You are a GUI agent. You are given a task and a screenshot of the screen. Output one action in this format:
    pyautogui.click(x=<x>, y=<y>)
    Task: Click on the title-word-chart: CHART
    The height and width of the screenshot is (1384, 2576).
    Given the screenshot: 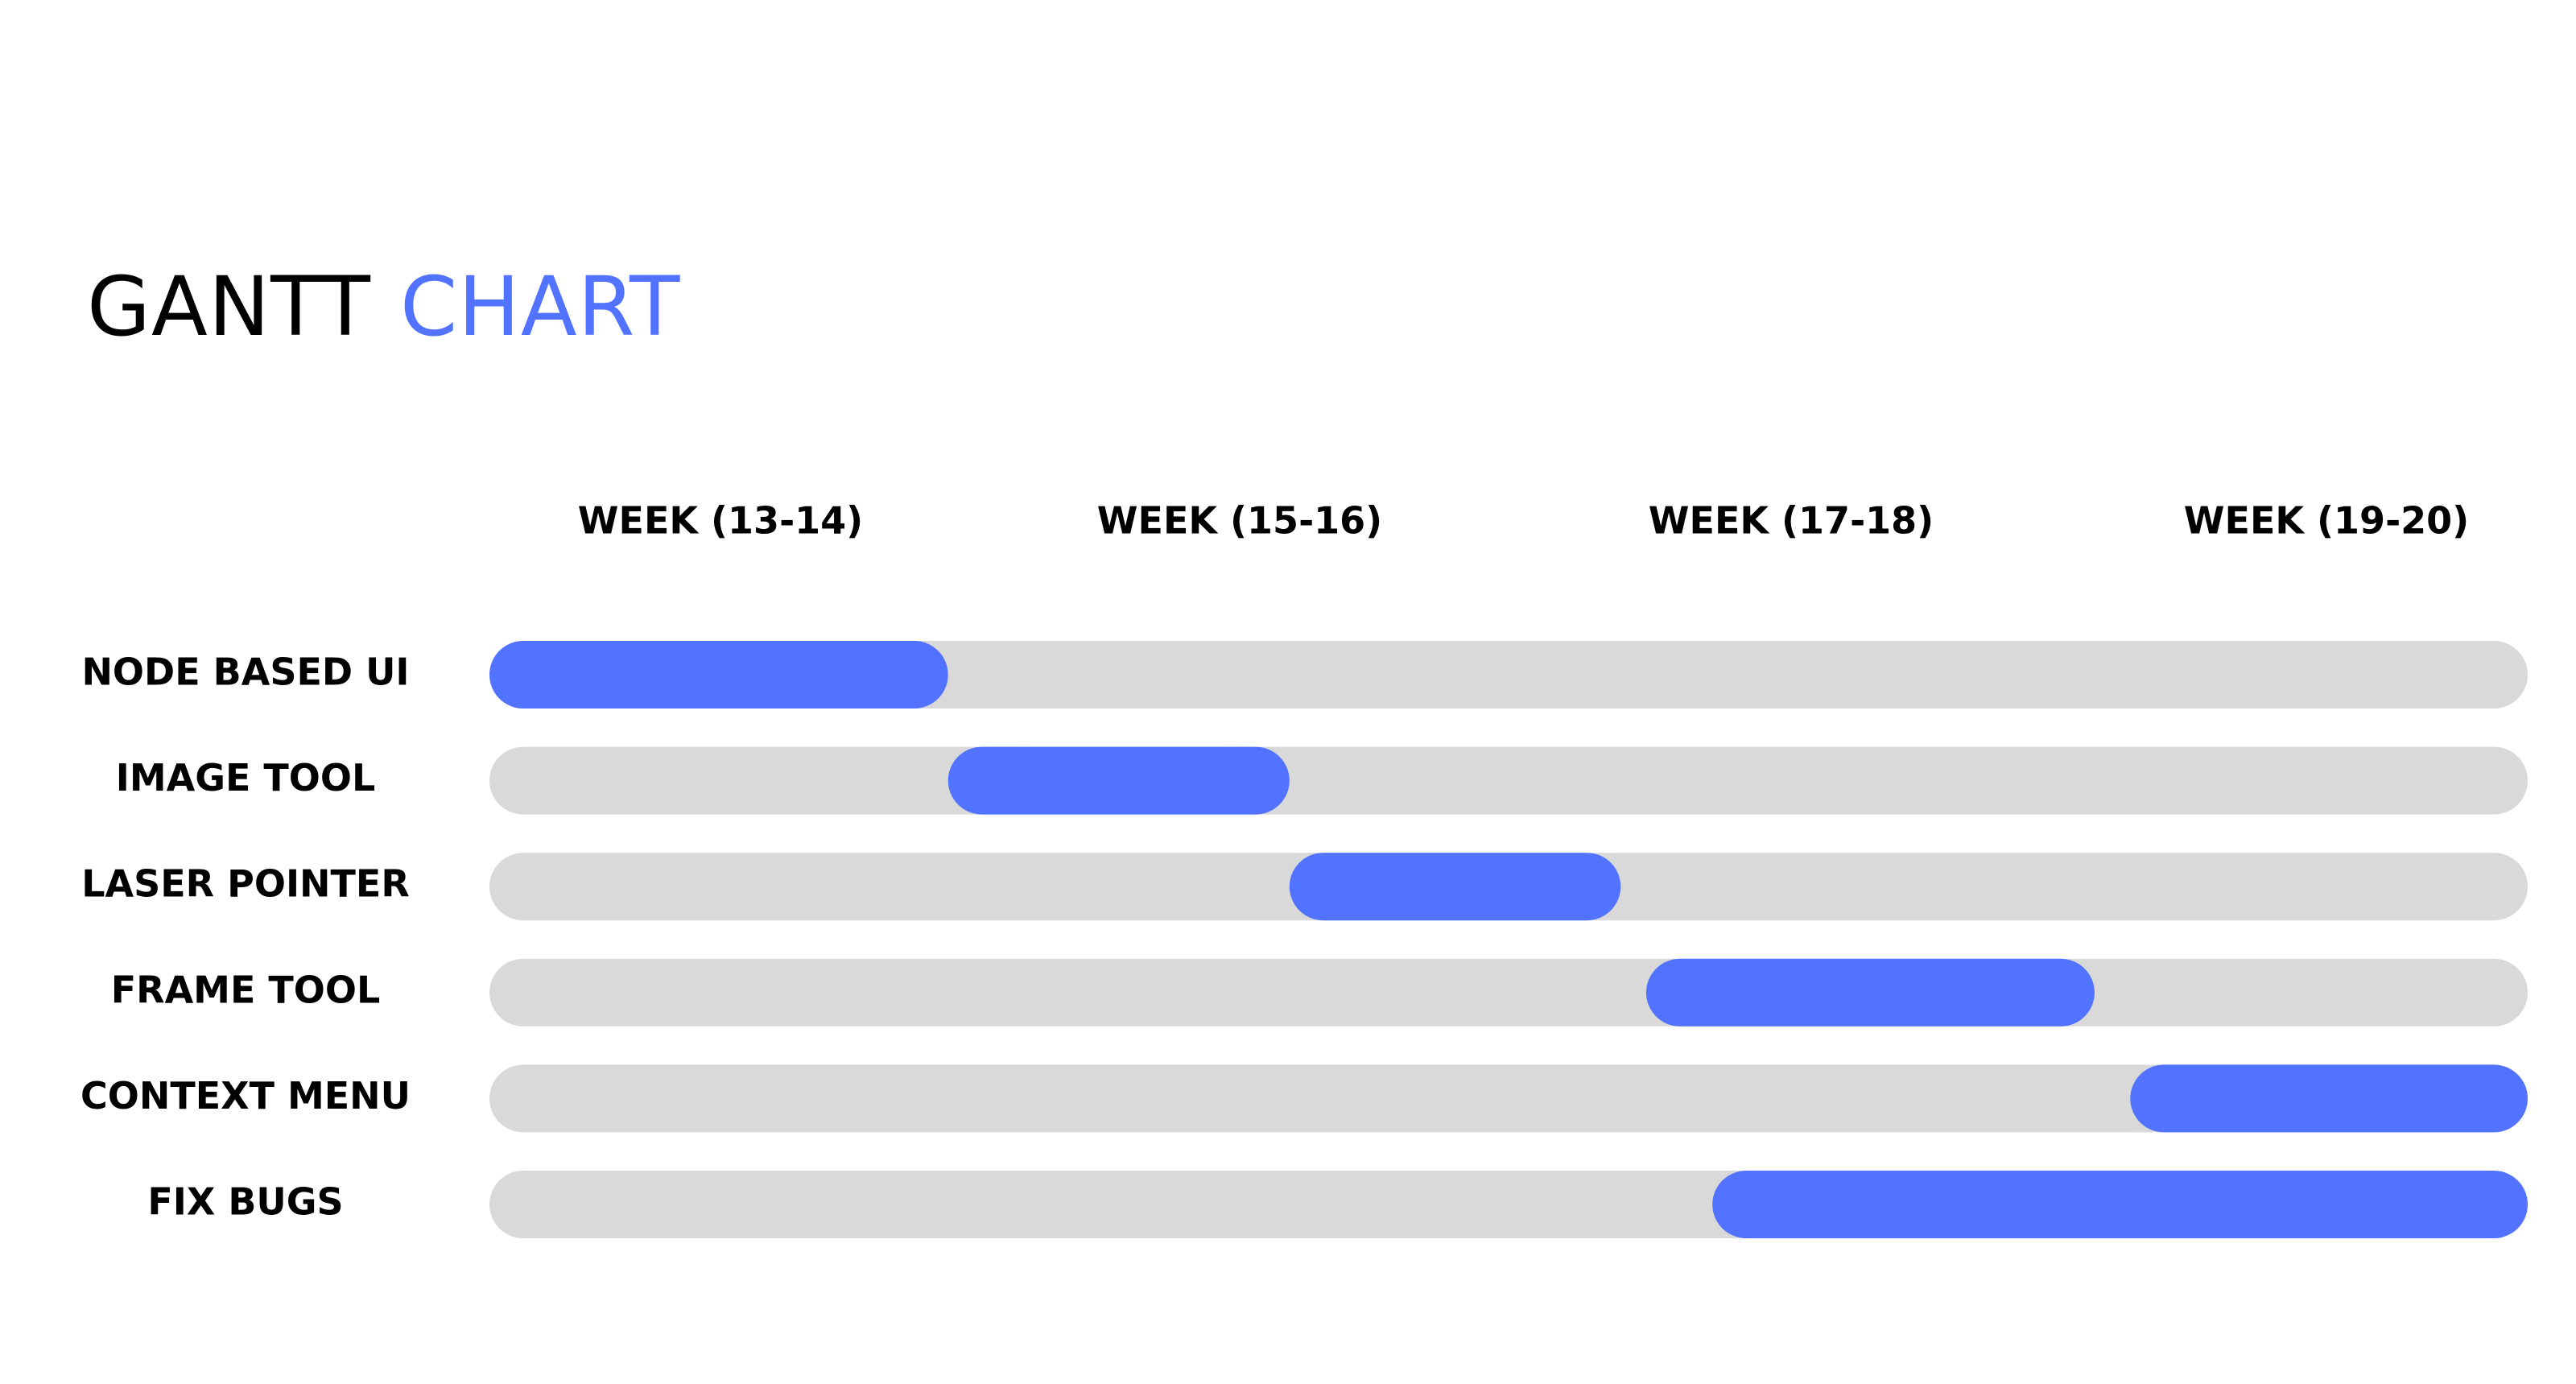 What is the action you would take?
    pyautogui.click(x=540, y=307)
    